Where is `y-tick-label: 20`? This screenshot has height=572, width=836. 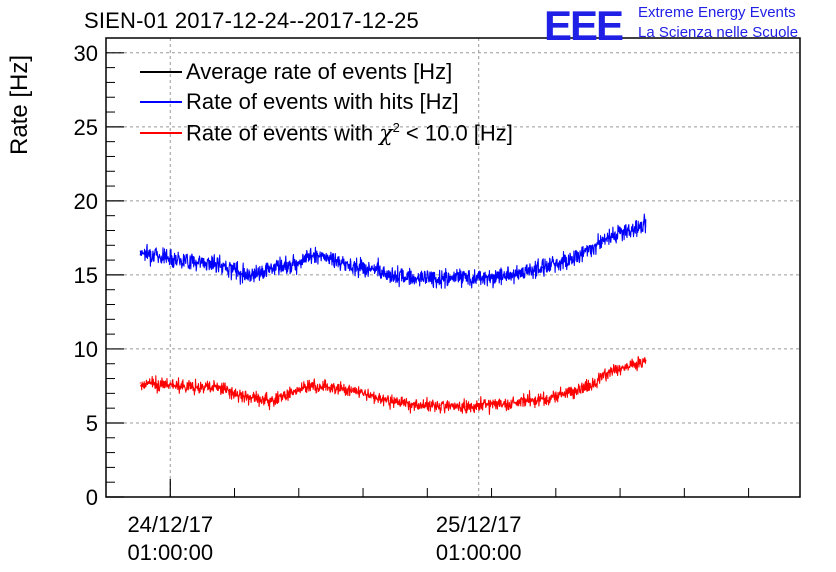 y-tick-label: 20 is located at coordinates (86, 201).